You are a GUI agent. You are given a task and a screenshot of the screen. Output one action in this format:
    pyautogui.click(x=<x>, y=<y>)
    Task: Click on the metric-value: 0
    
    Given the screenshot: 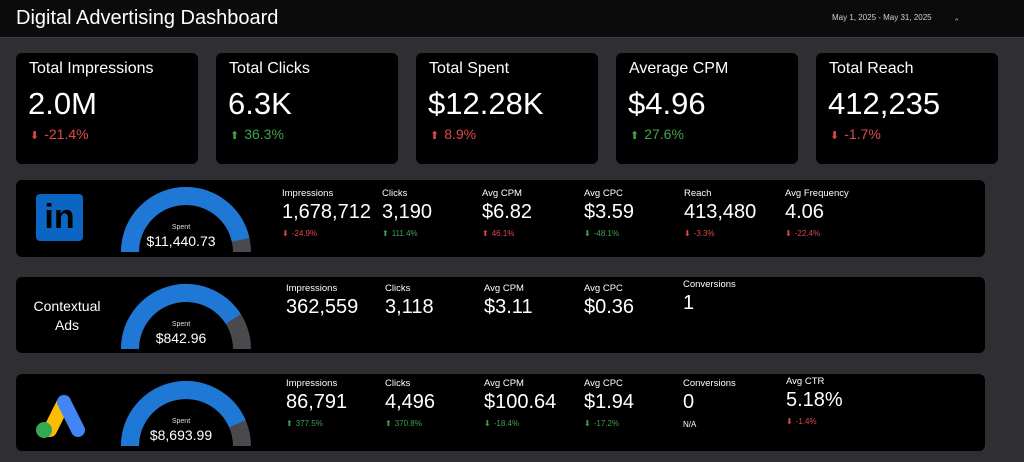 What is the action you would take?
    pyautogui.click(x=689, y=402)
    